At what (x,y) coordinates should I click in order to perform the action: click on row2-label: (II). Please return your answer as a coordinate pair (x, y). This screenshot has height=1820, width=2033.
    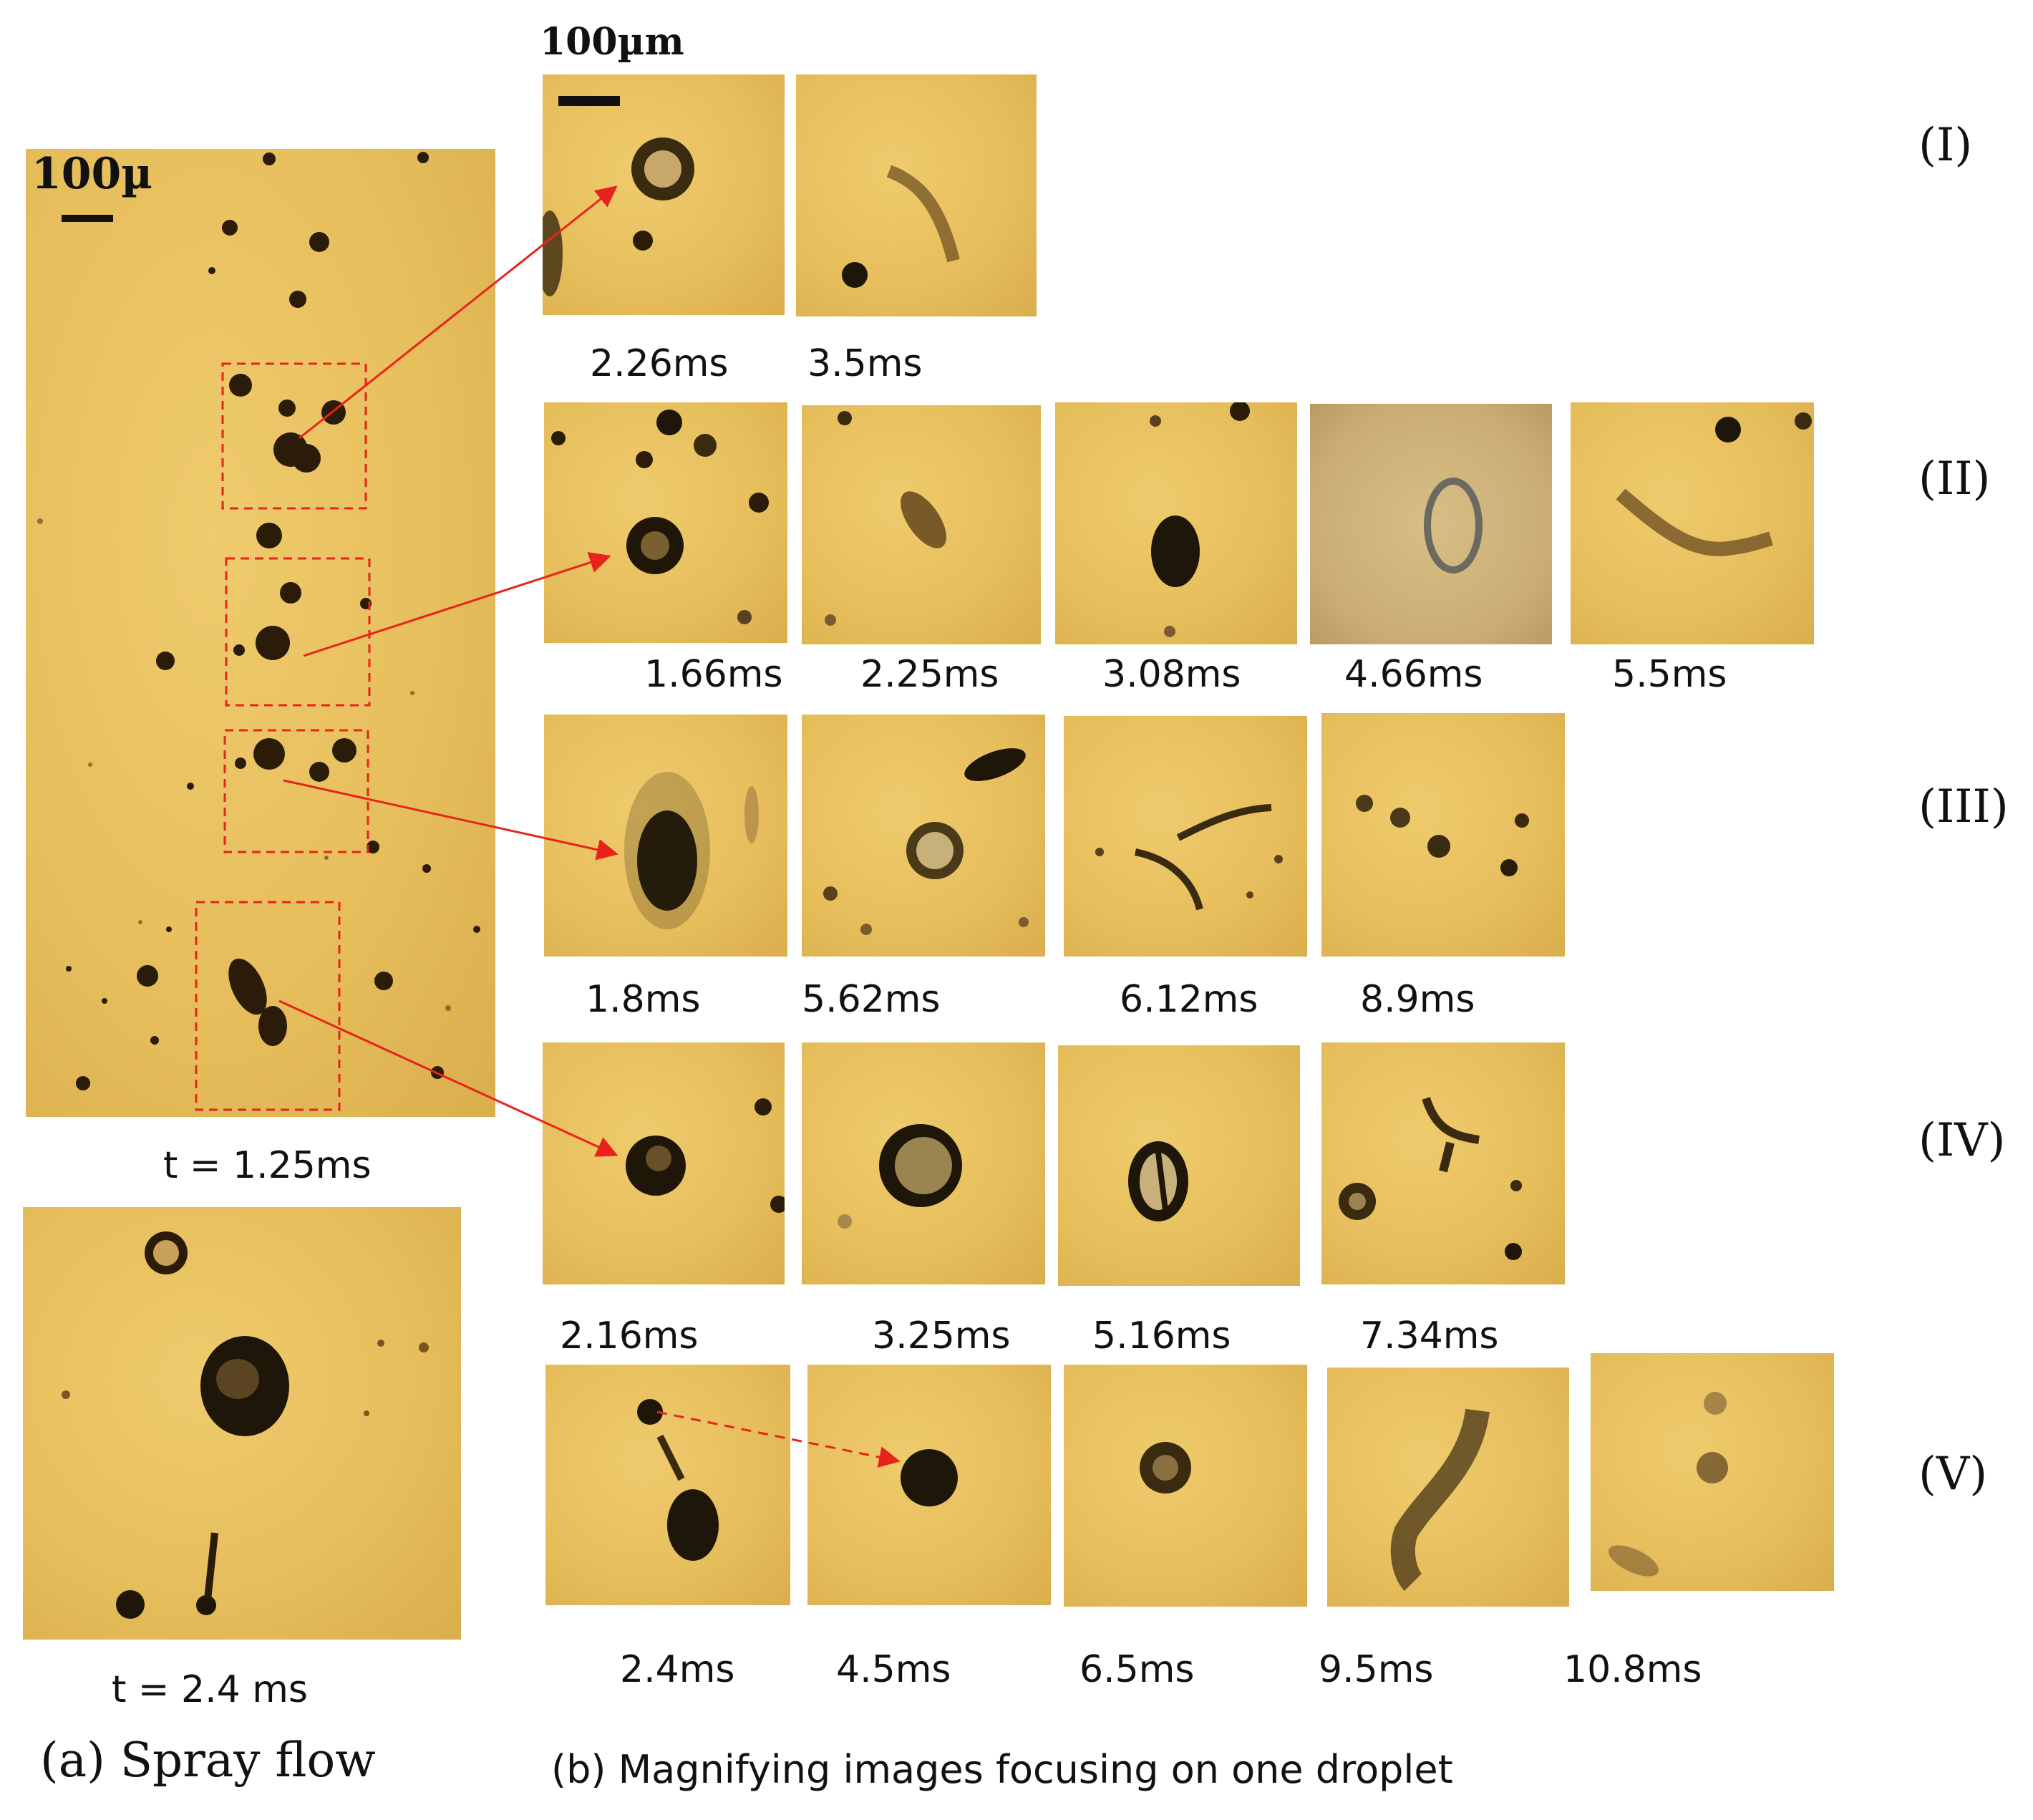
    Looking at the image, I should click on (1954, 478).